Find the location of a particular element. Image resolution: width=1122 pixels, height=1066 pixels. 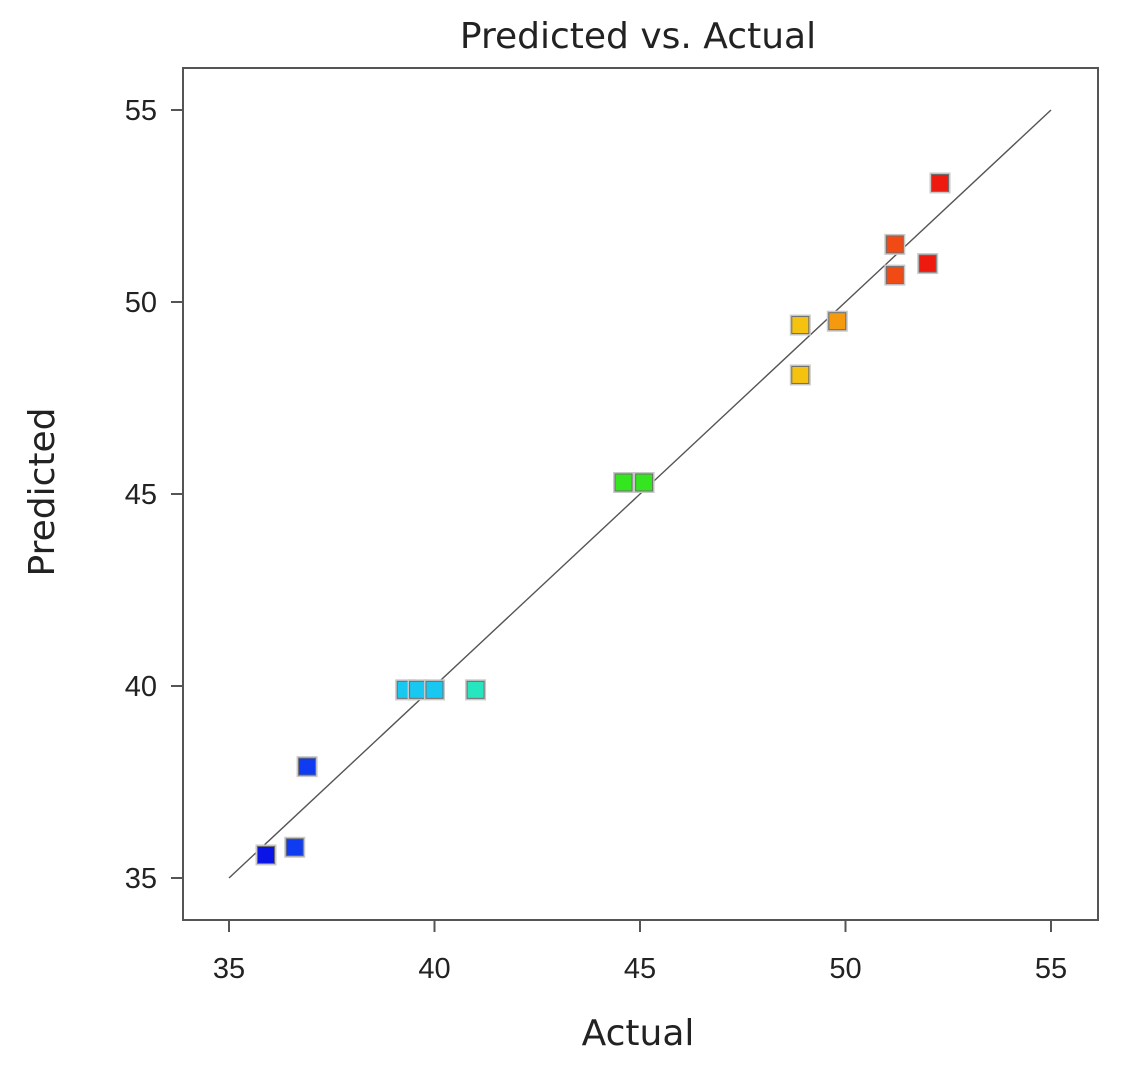

chart-title: Predicted vs. Actual is located at coordinates (638, 36).